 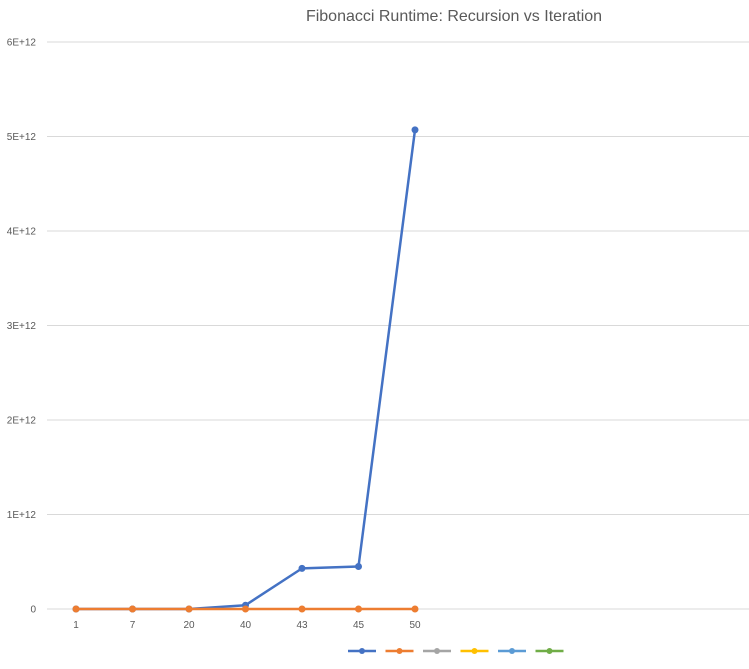 I want to click on x-tick-label: 7, so click(x=133, y=625).